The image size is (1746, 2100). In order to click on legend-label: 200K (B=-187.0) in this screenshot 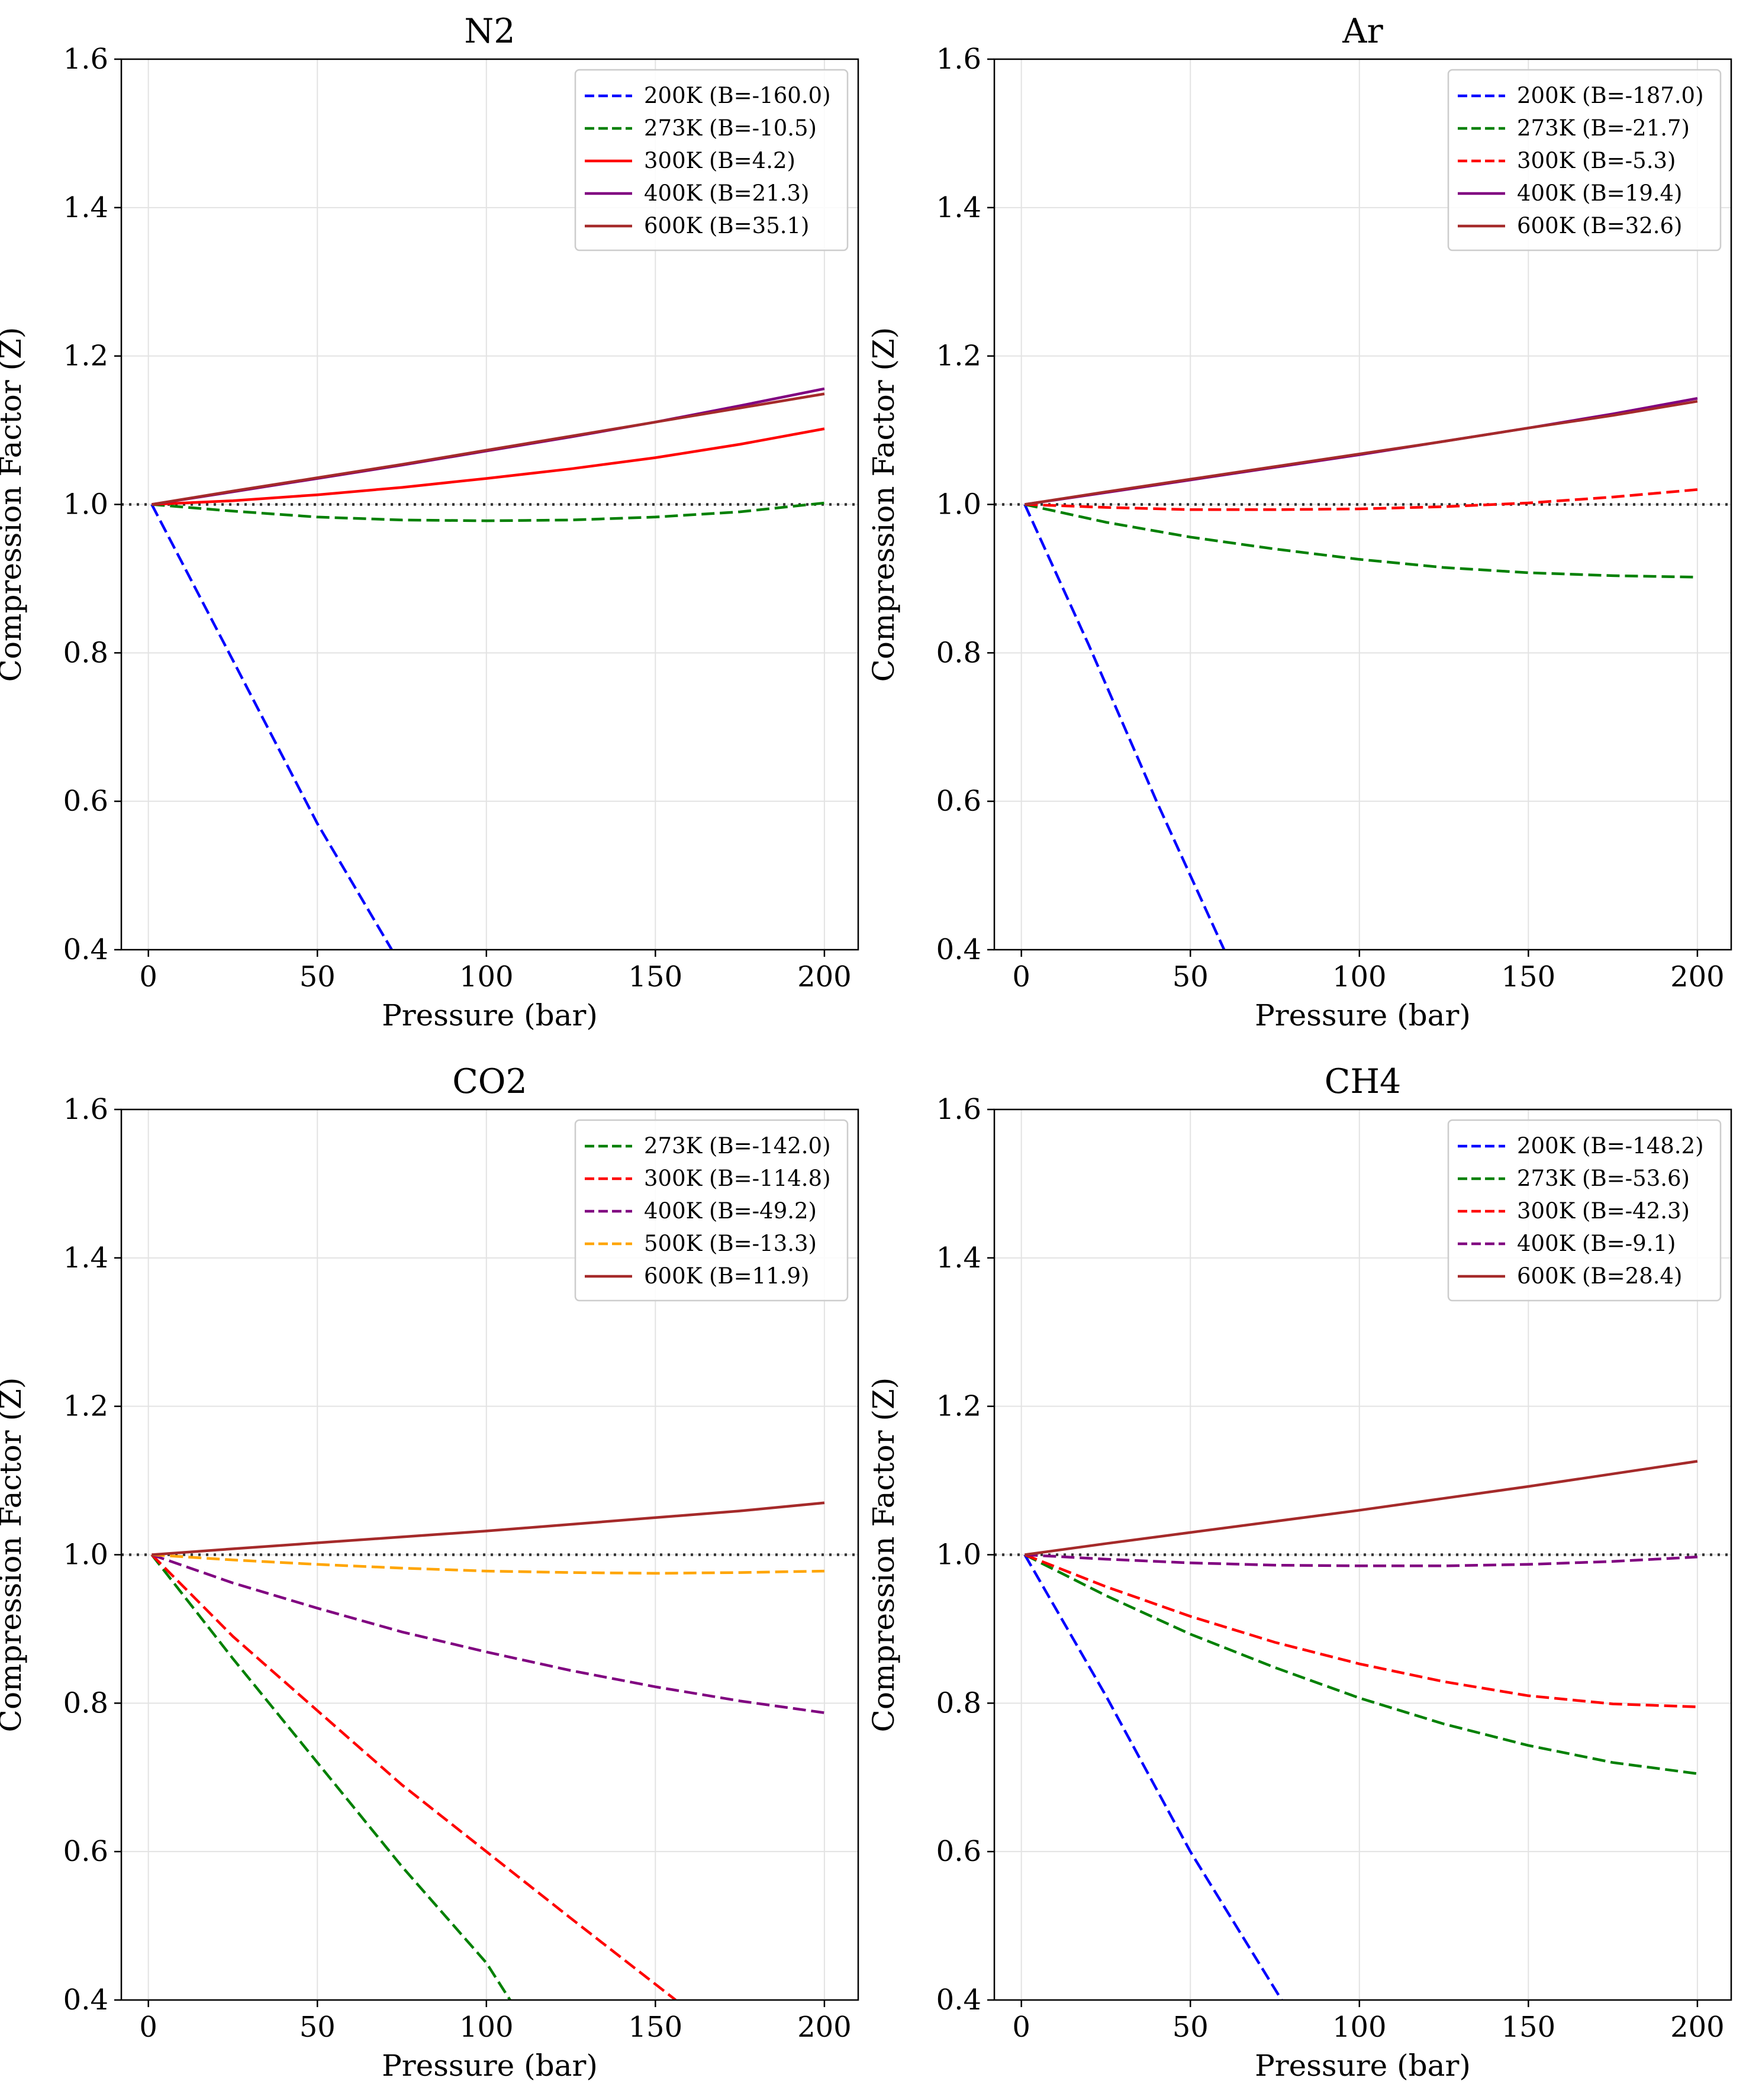, I will do `click(1610, 95)`.